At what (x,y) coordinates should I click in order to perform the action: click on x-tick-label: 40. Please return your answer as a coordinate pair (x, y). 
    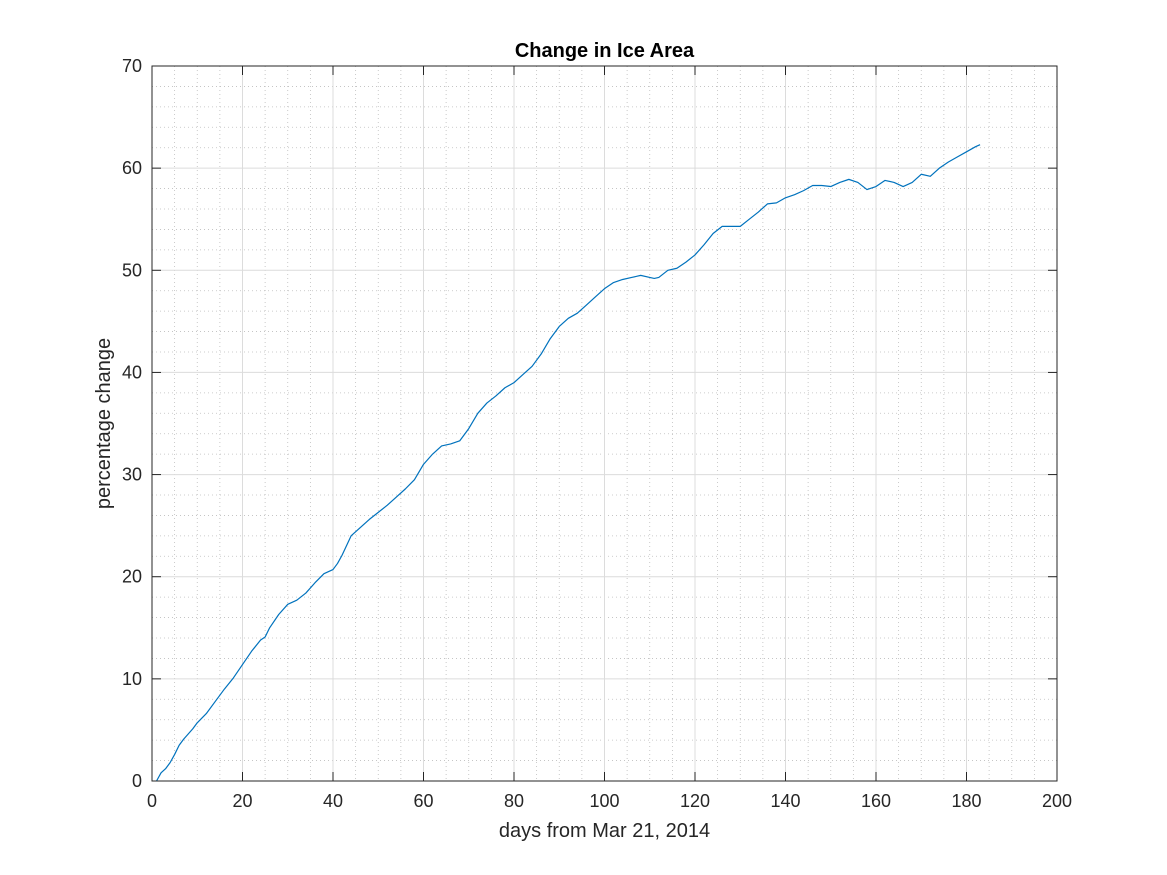
    Looking at the image, I should click on (333, 801).